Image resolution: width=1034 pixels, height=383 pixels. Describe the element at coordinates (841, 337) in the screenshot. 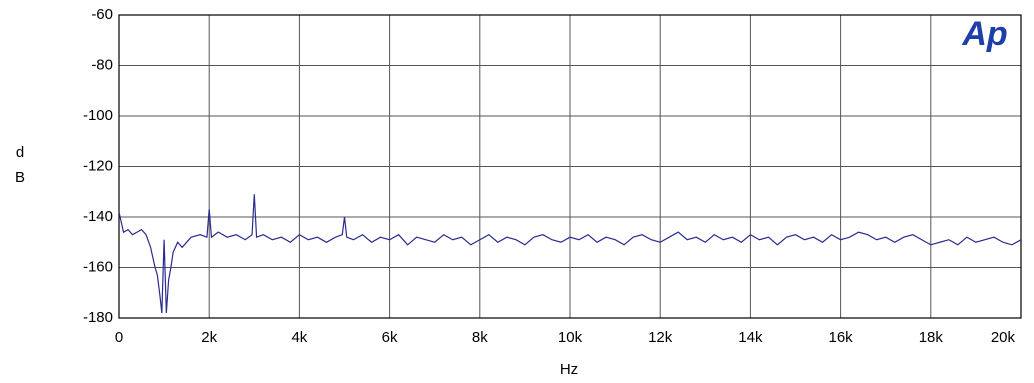

I see `x-tick-label: 16k` at that location.